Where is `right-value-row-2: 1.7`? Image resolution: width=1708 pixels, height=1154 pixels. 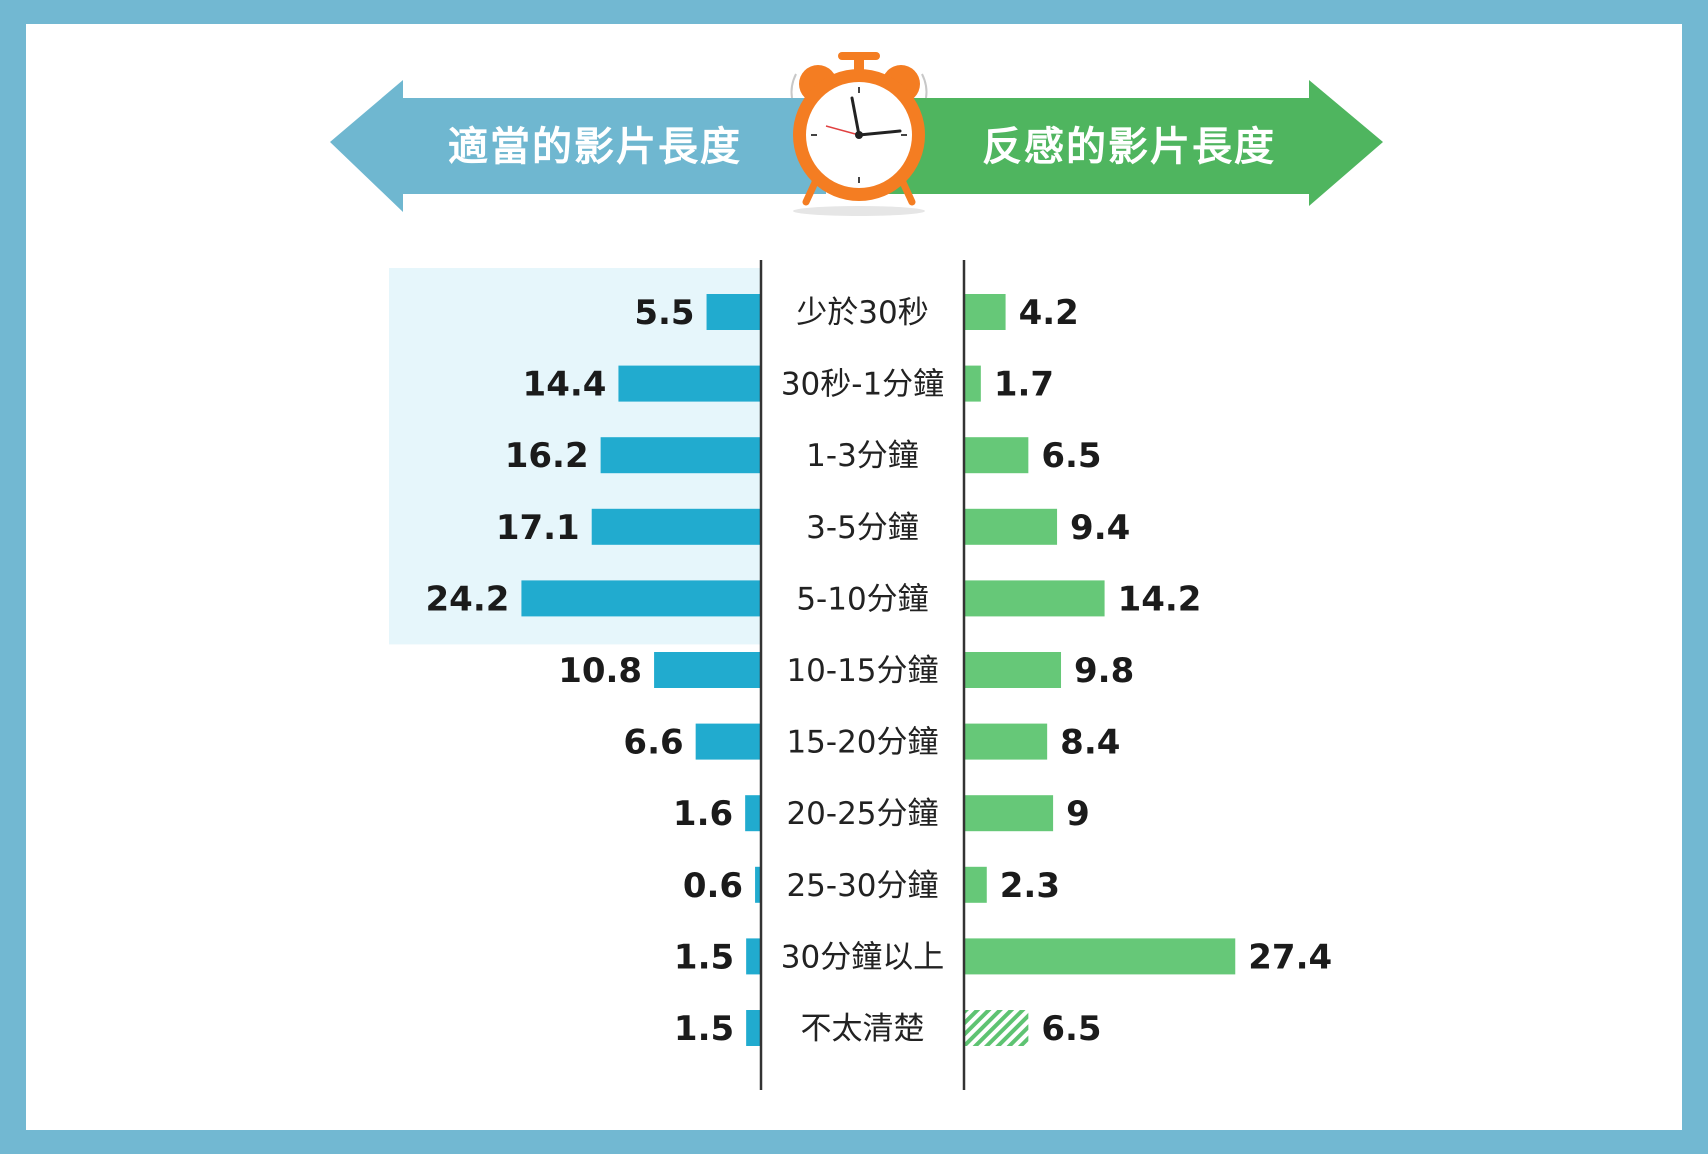
right-value-row-2: 1.7 is located at coordinates (1024, 385).